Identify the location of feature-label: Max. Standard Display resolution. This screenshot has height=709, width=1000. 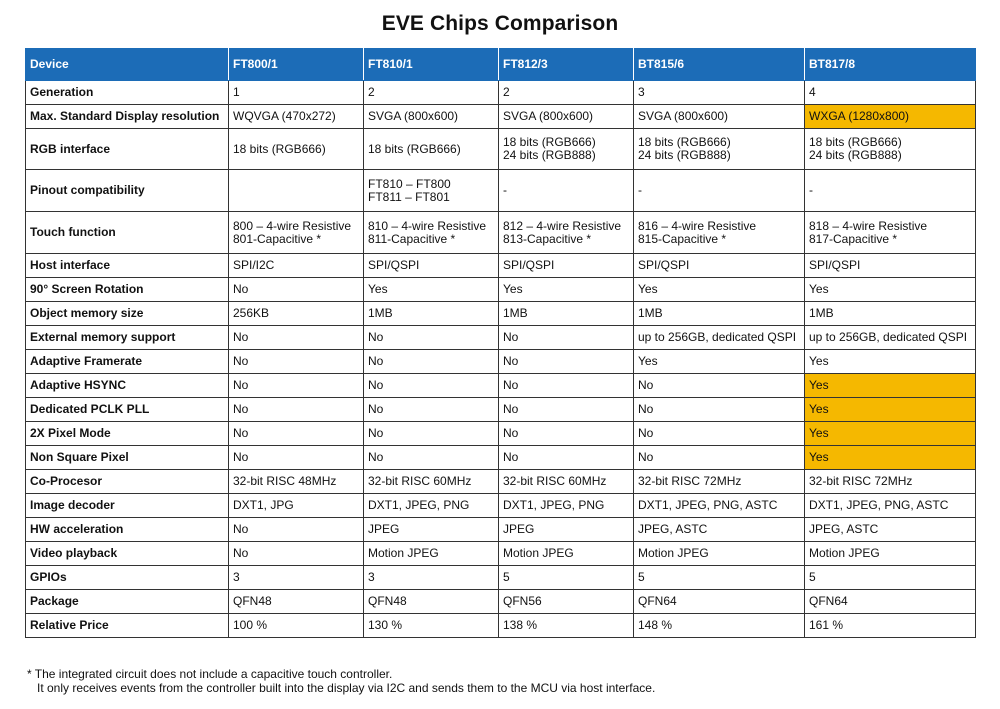
(127, 116).